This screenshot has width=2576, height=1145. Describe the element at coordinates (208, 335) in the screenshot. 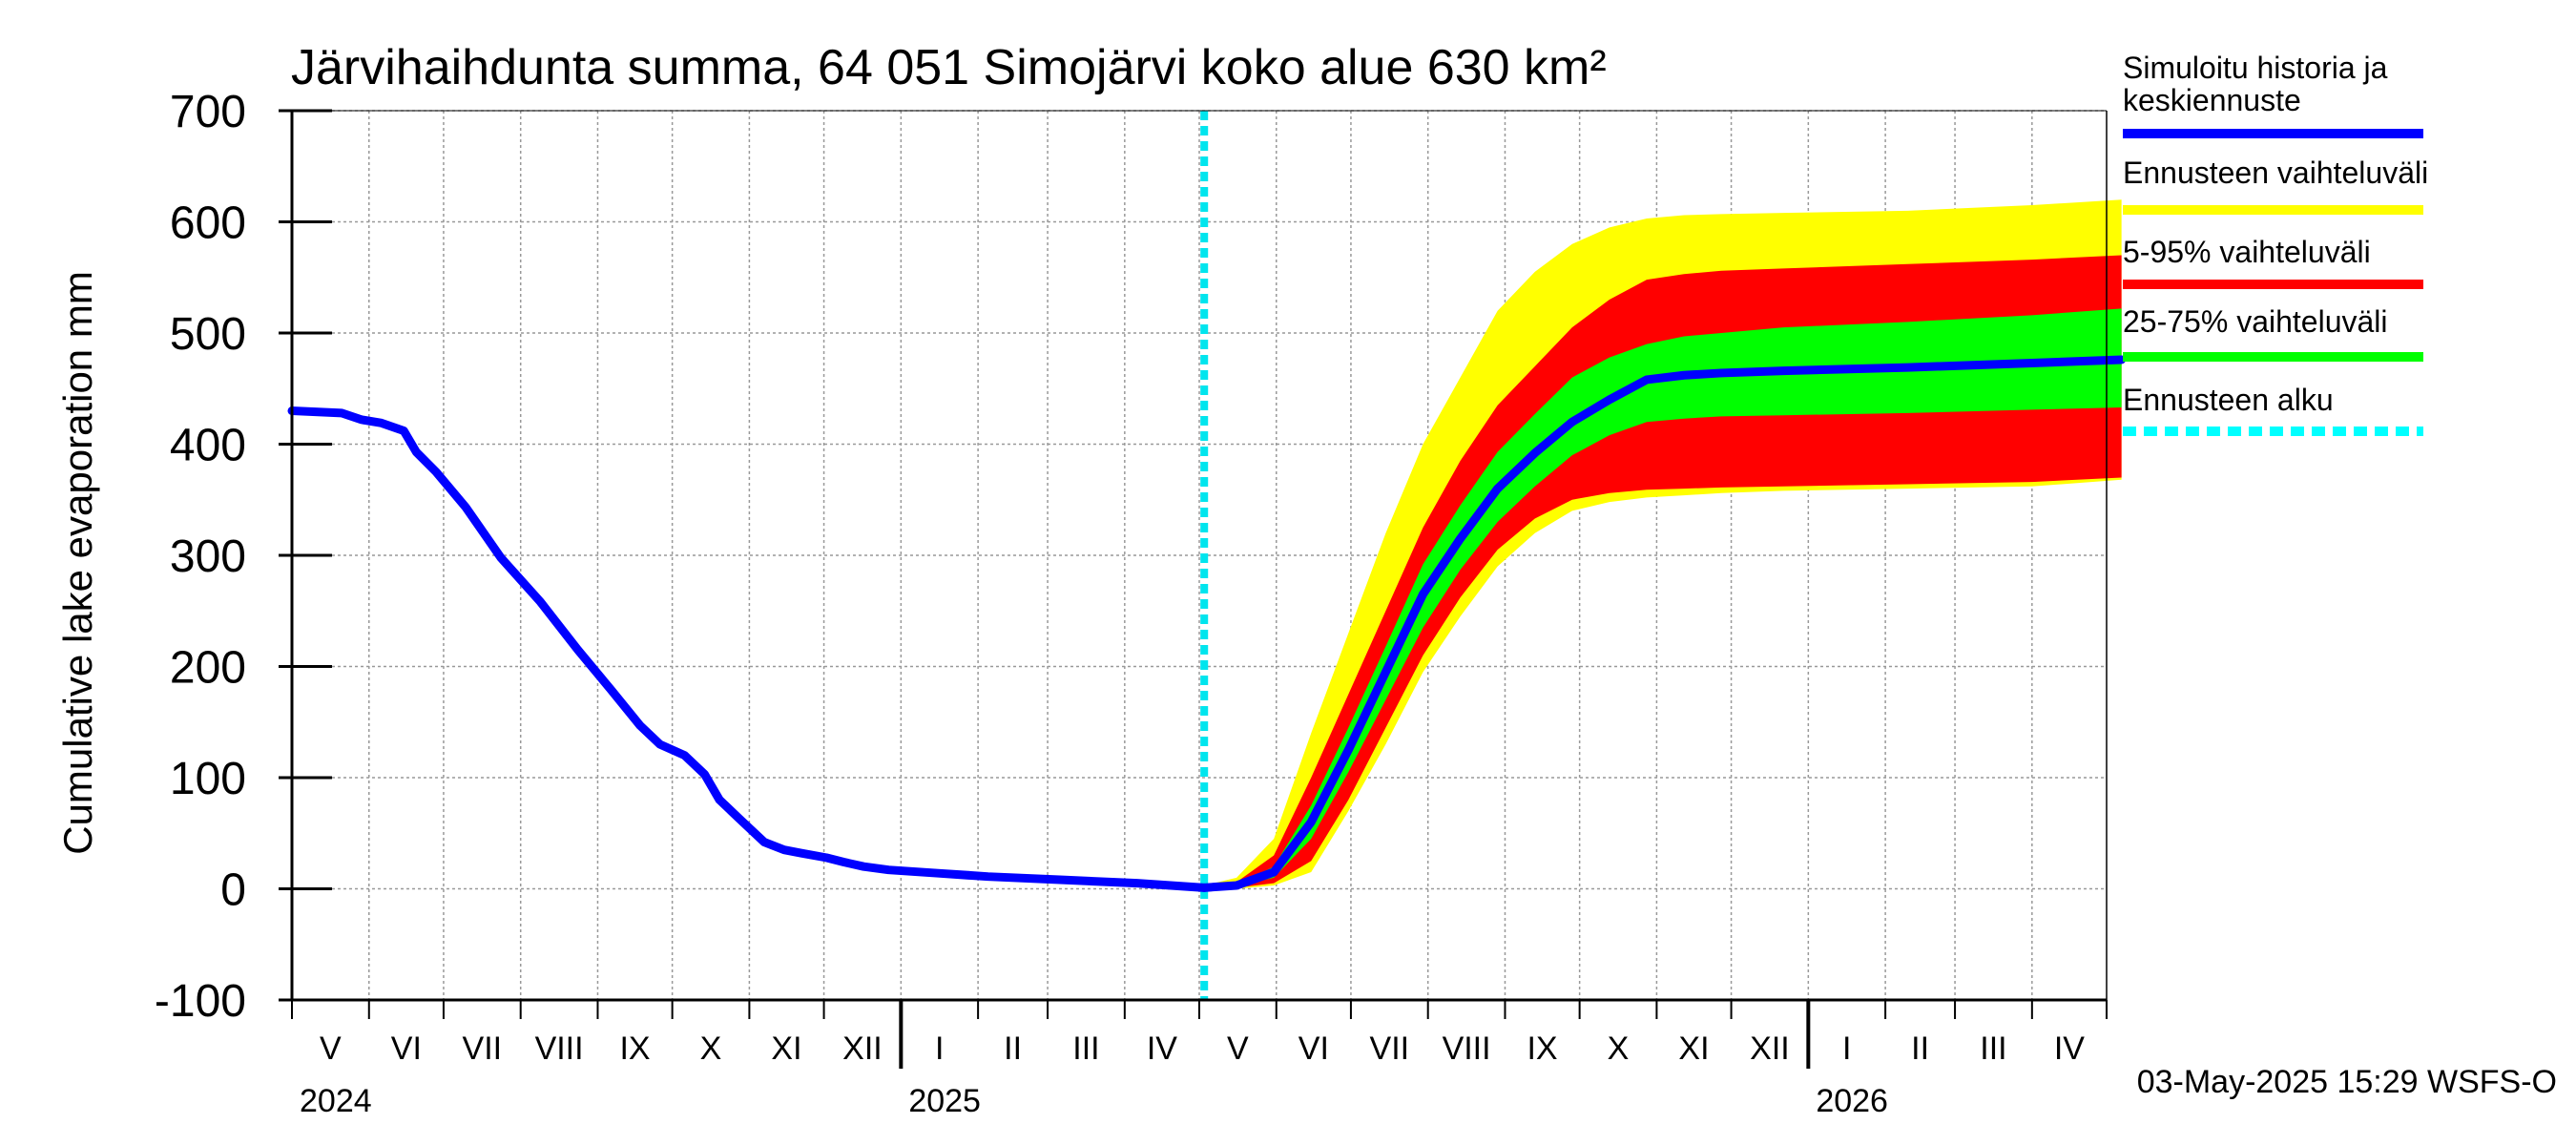

I see `y-tick-label: 500` at that location.